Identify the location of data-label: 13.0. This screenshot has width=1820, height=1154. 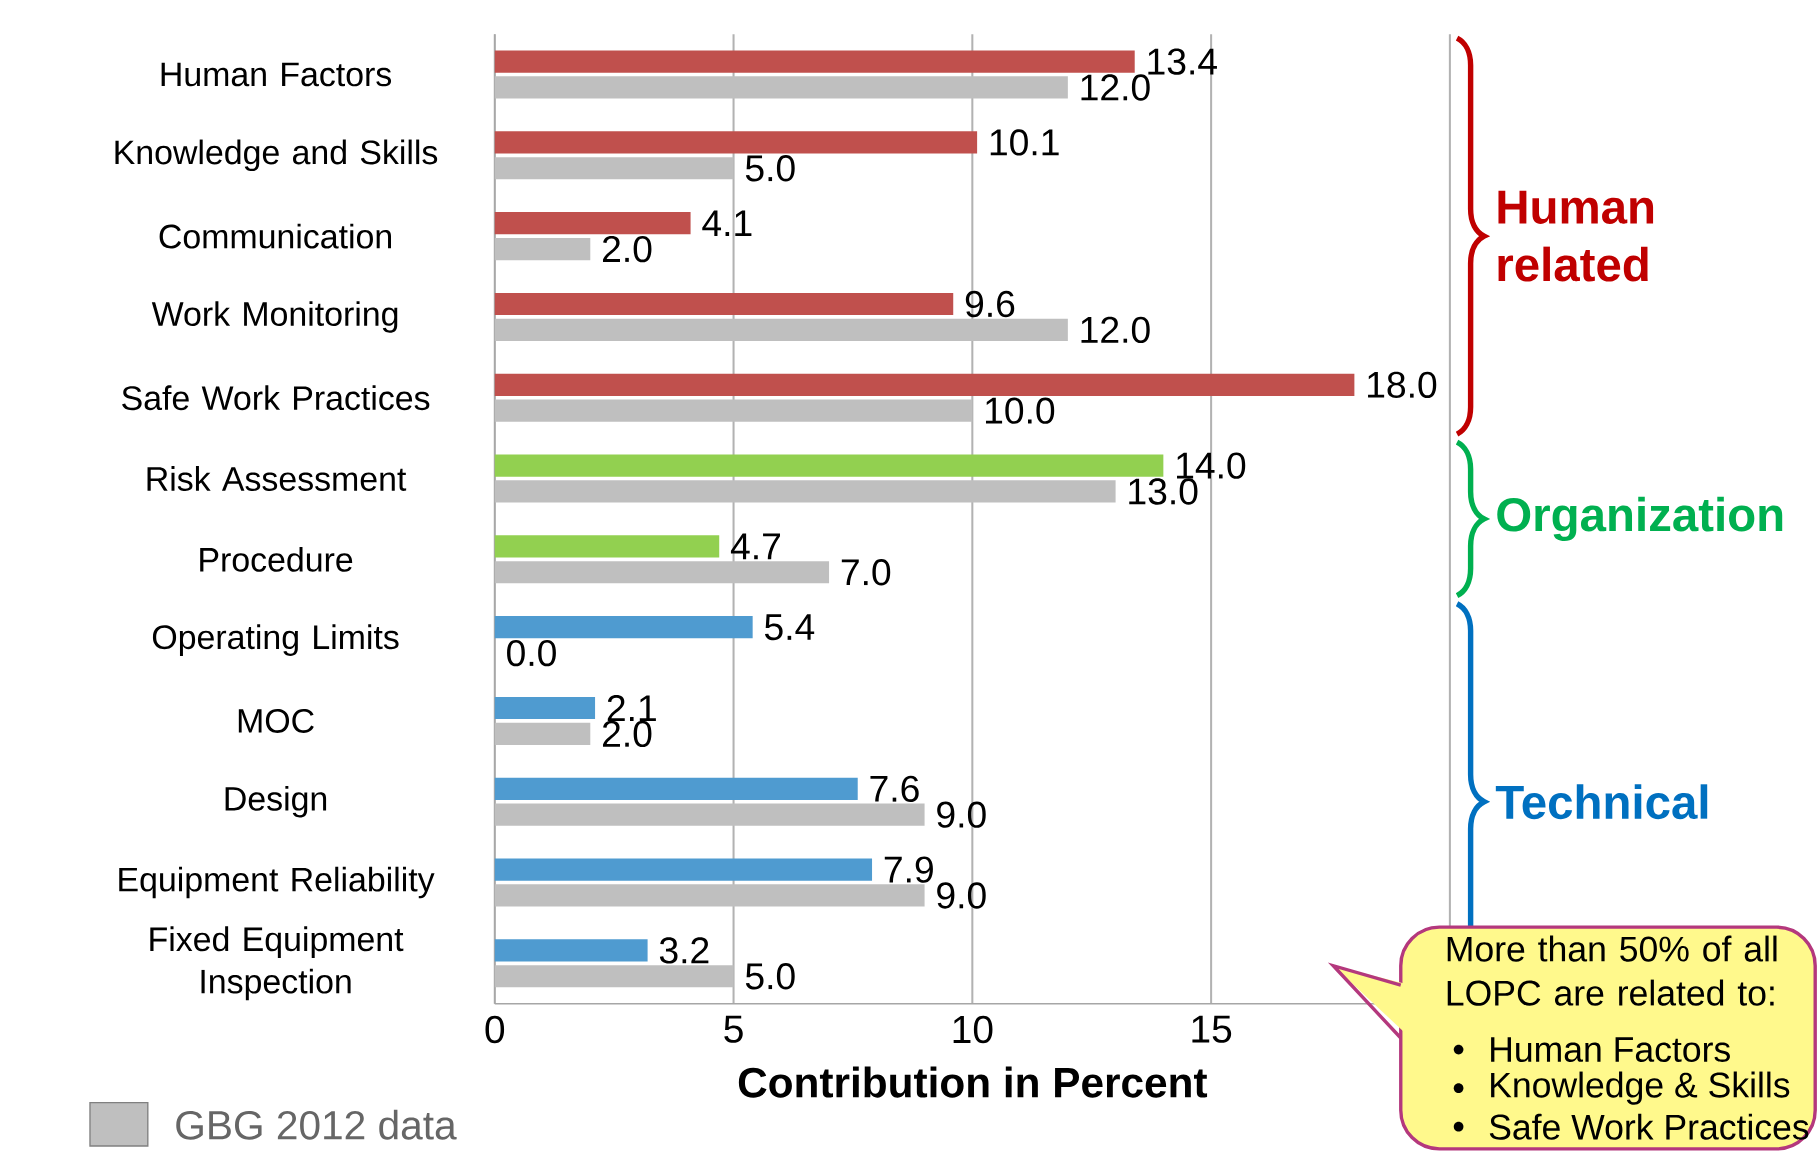
(1163, 491).